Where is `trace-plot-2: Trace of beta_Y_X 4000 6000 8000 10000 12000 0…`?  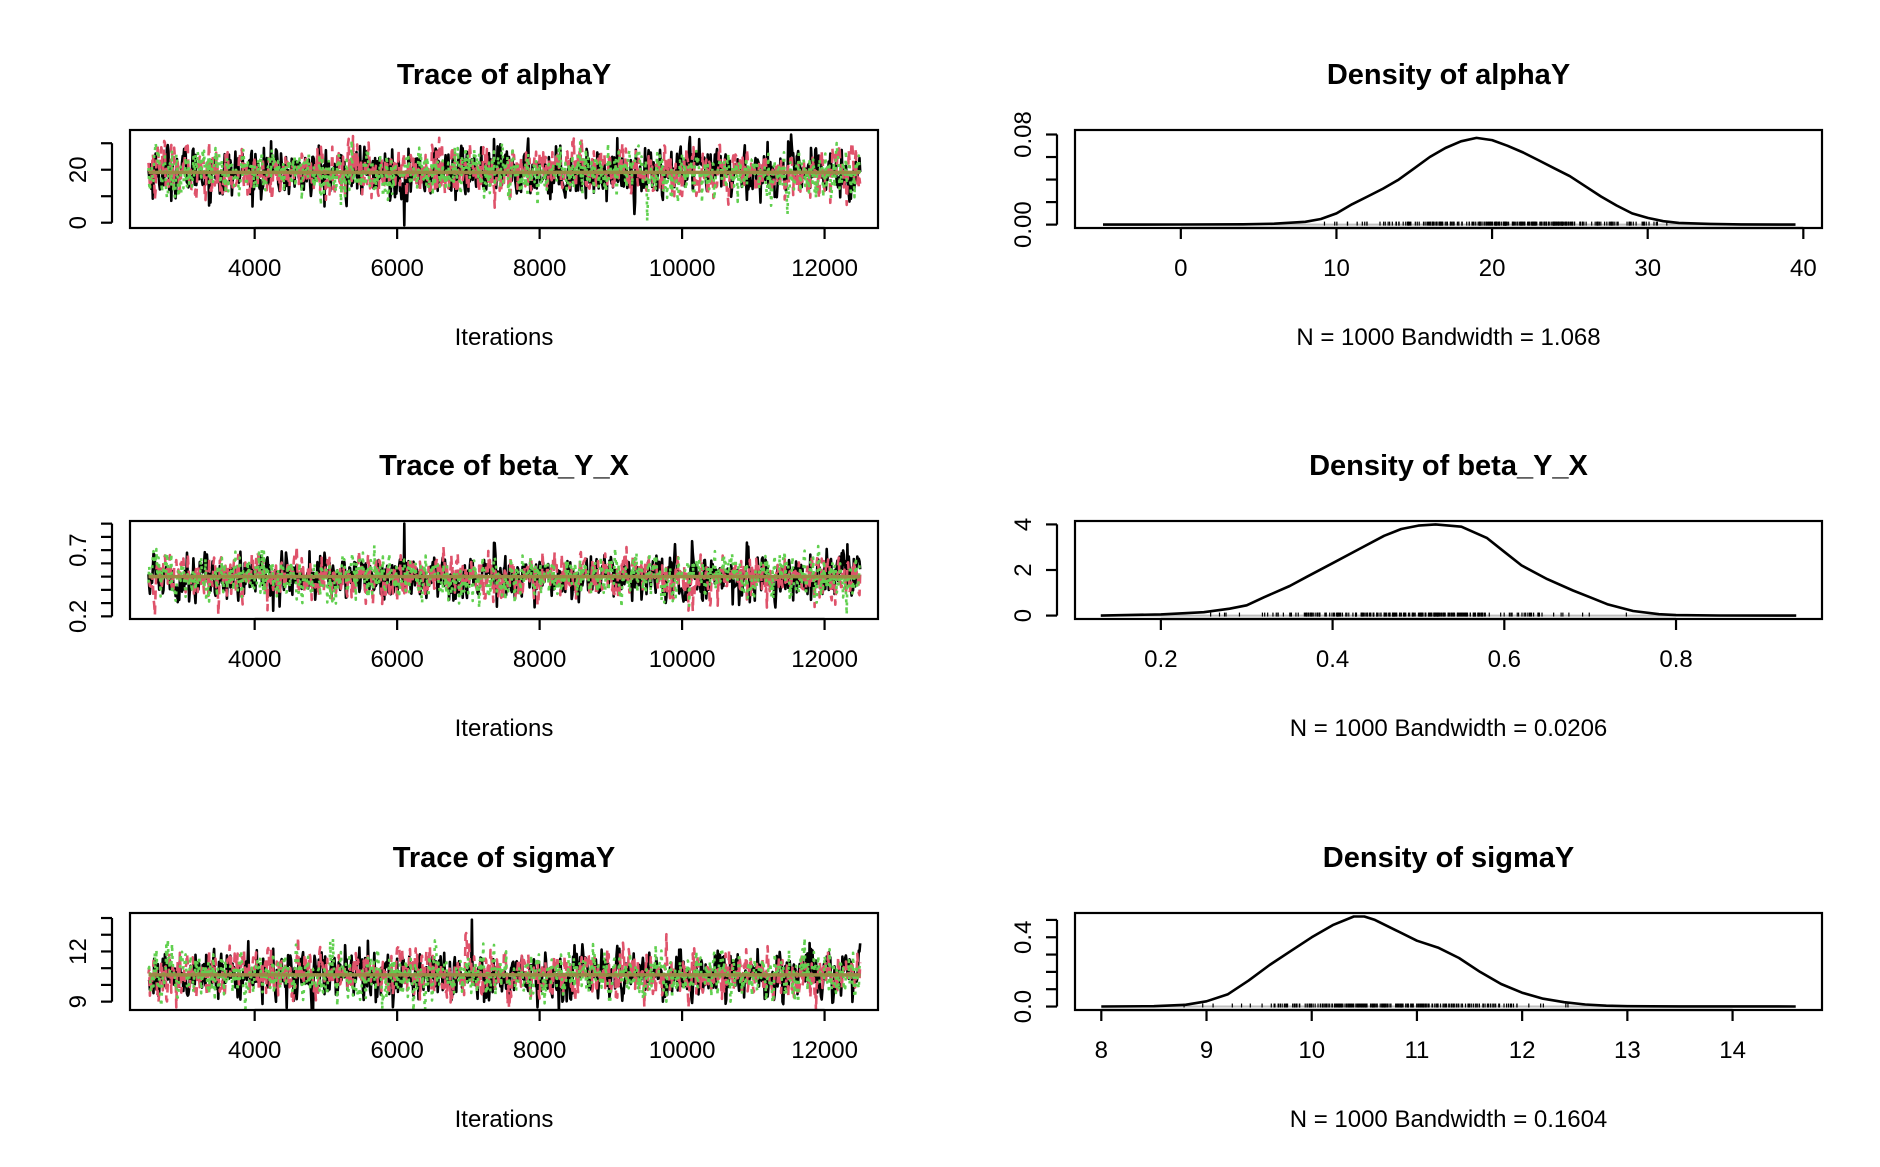 trace-plot-2: Trace of beta_Y_X 4000 6000 8000 10000 12000 0… is located at coordinates (472, 596).